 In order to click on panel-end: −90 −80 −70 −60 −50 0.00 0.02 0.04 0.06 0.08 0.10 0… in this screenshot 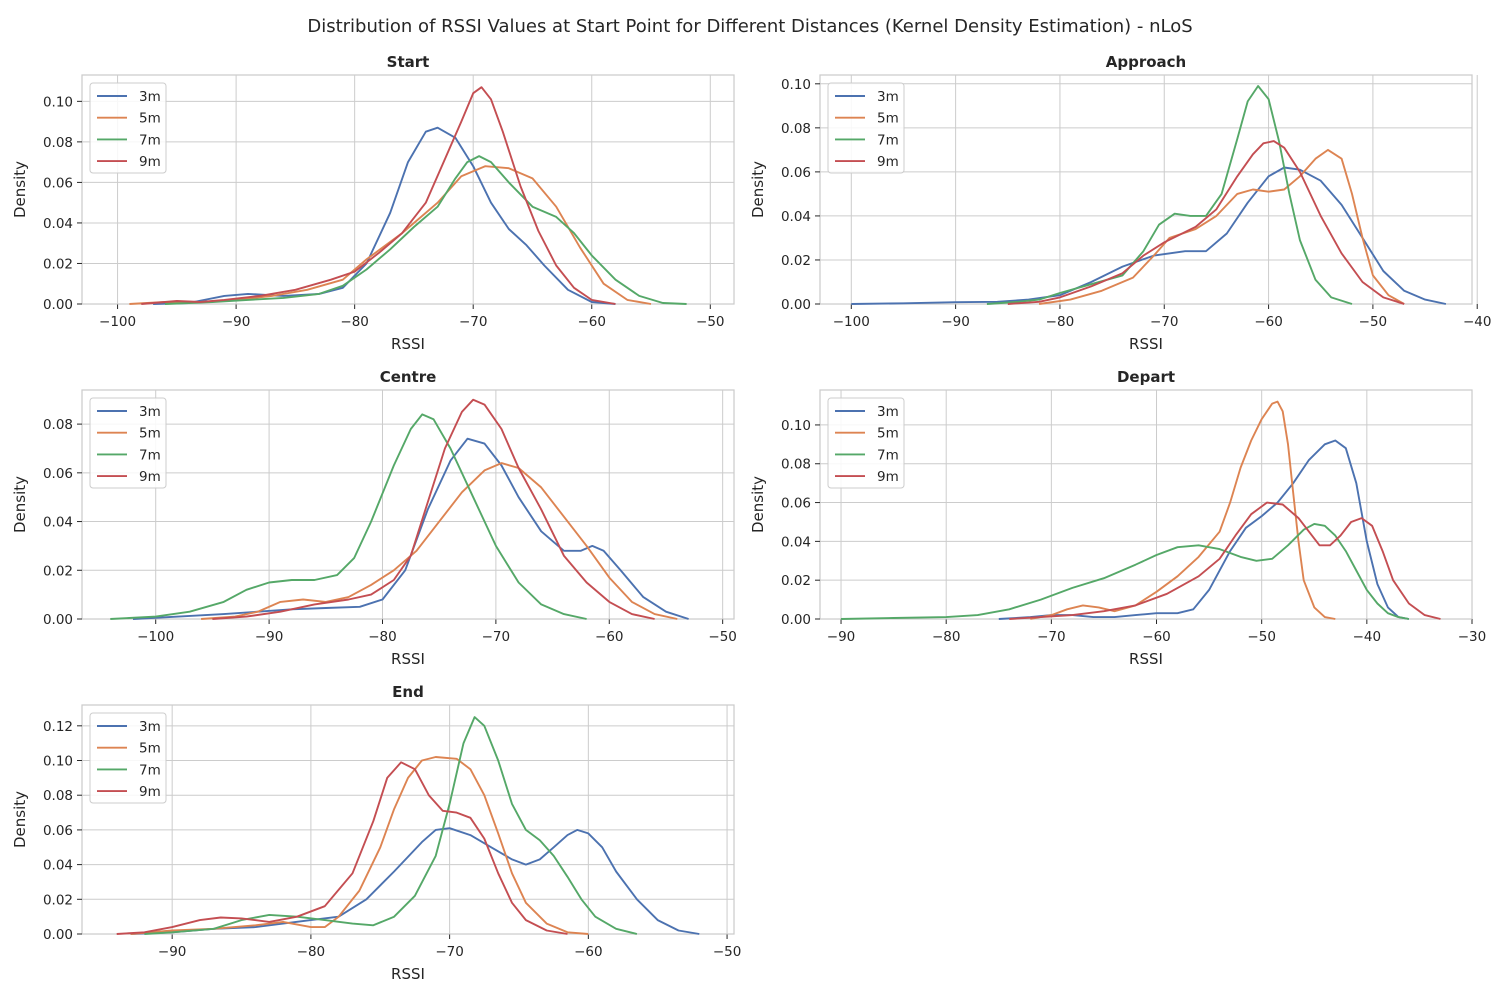, I will do `click(376, 833)`.